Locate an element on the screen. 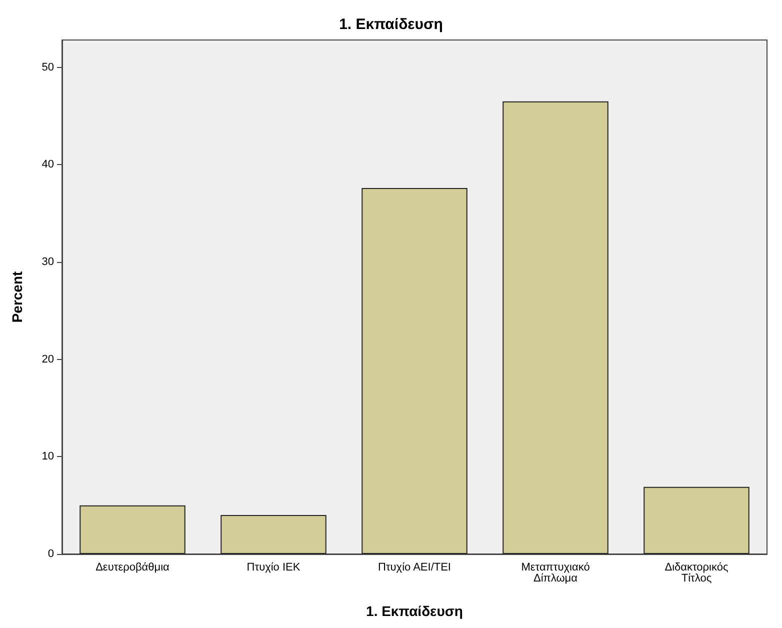  y-tick-label: 30 is located at coordinates (48, 262).